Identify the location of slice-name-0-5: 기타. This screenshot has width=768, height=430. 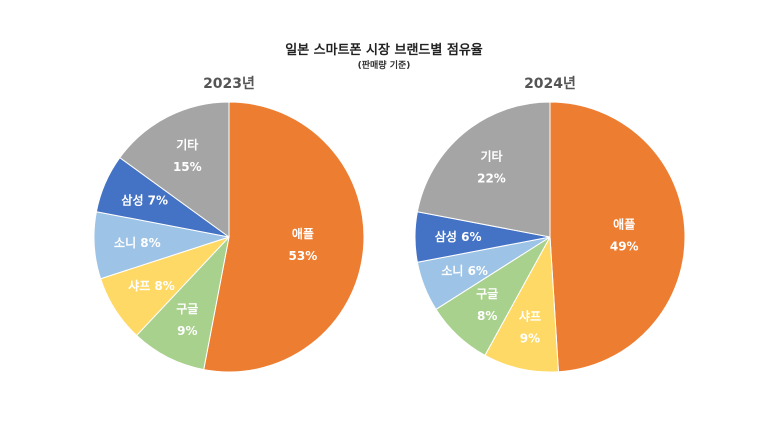
(187, 144).